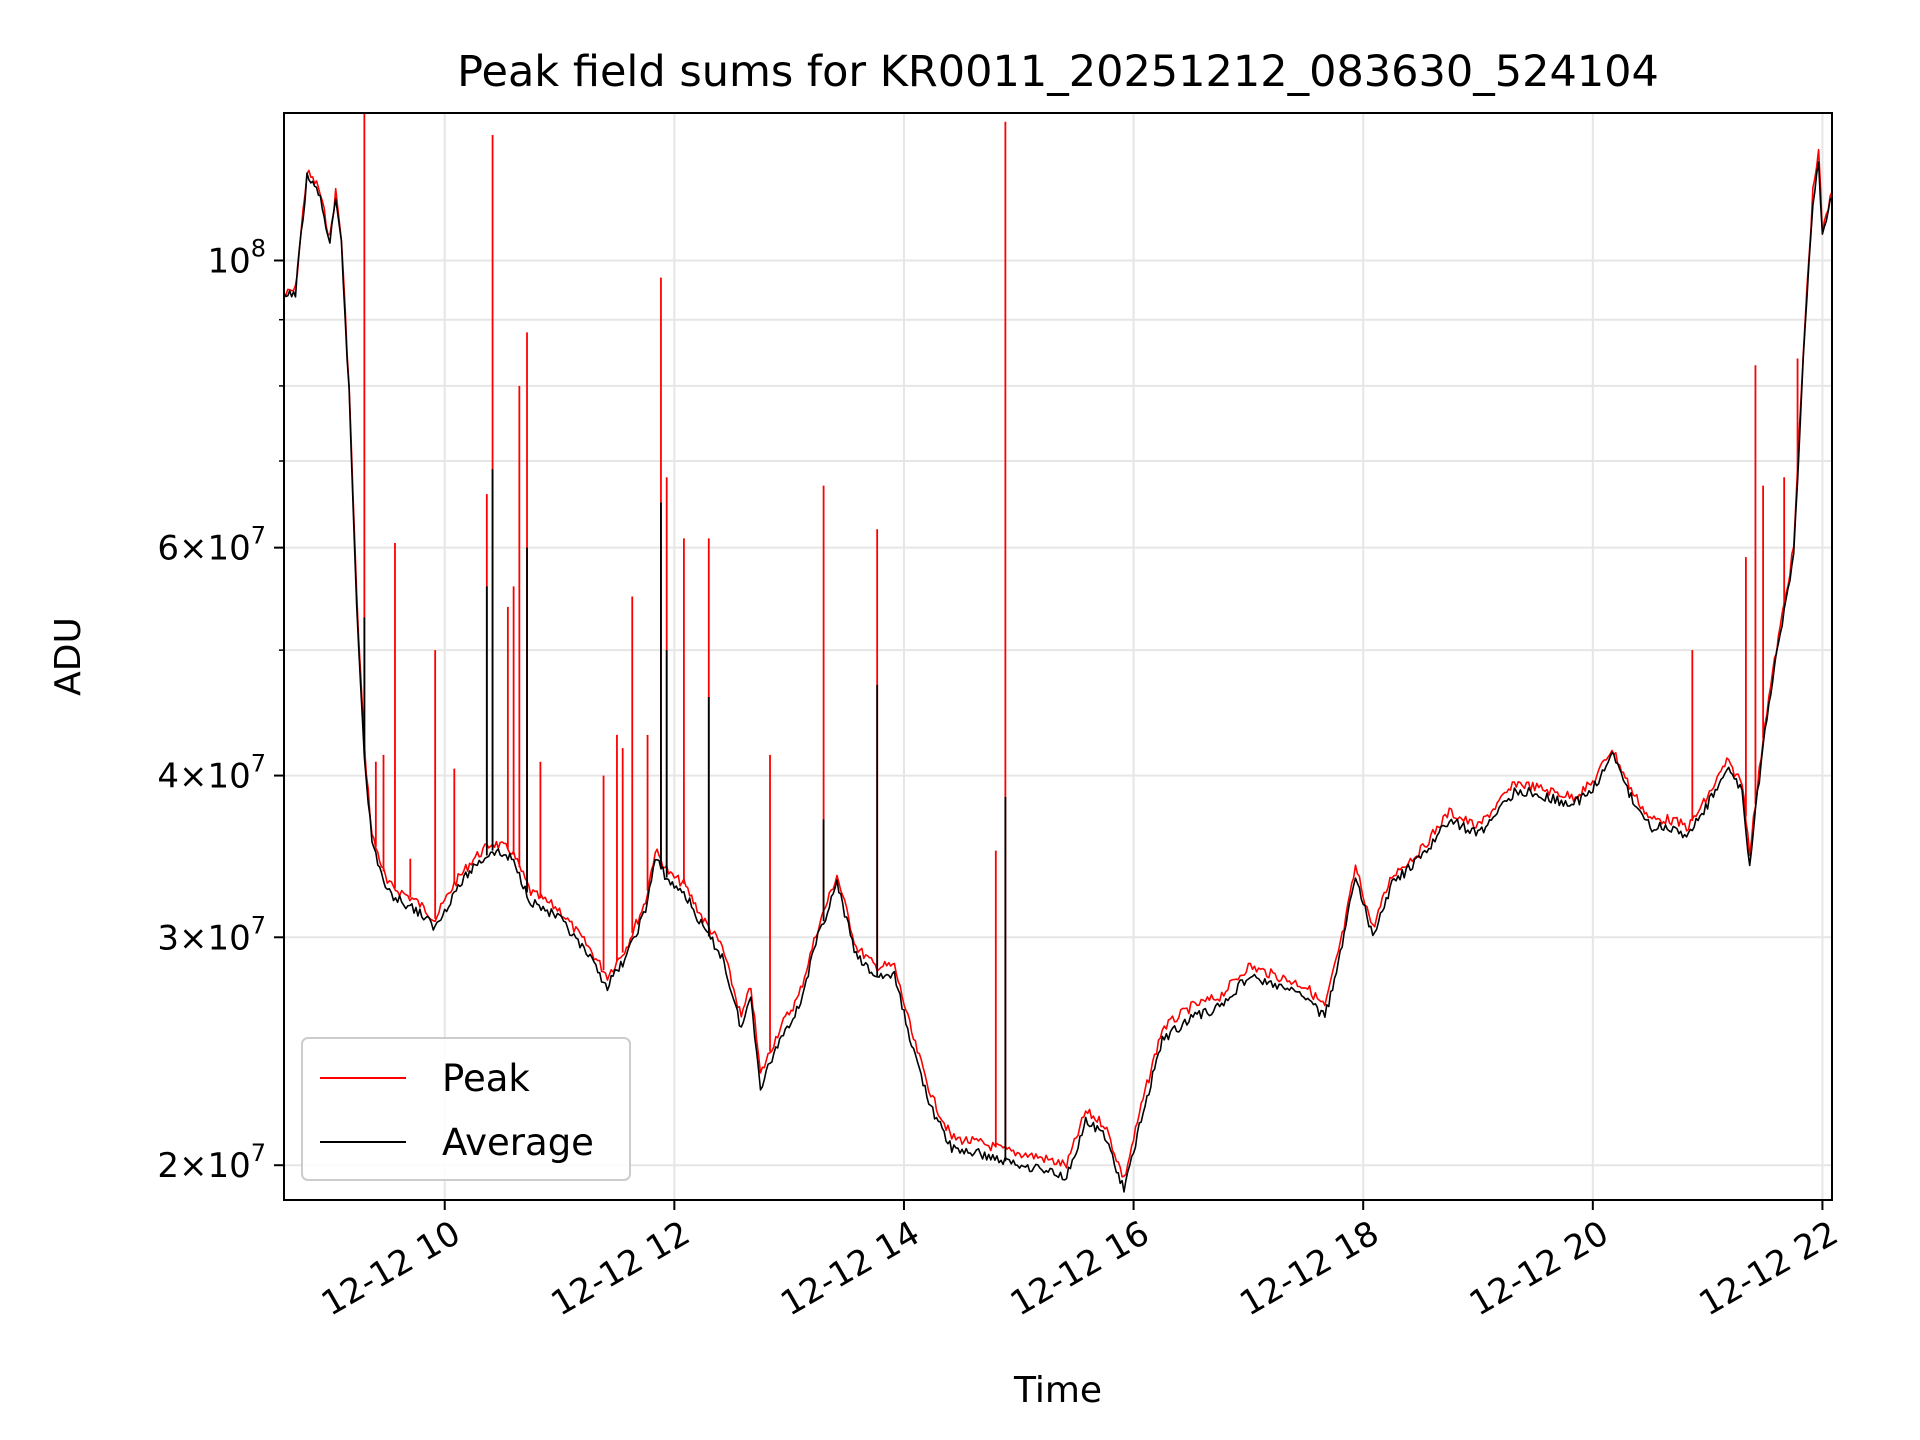  What do you see at coordinates (486, 1078) in the screenshot?
I see `legend-label-peak: Peak` at bounding box center [486, 1078].